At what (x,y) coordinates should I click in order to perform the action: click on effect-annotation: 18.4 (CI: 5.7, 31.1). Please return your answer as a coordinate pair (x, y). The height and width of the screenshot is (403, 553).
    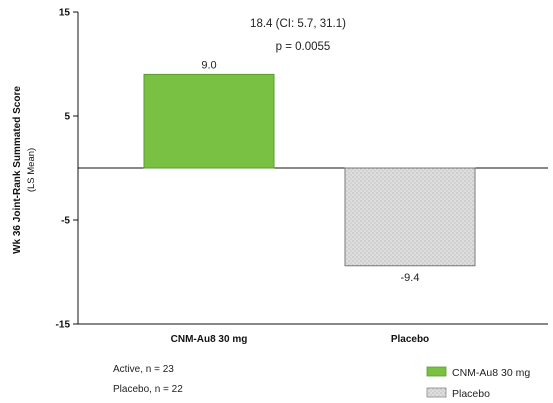
    Looking at the image, I should click on (298, 24).